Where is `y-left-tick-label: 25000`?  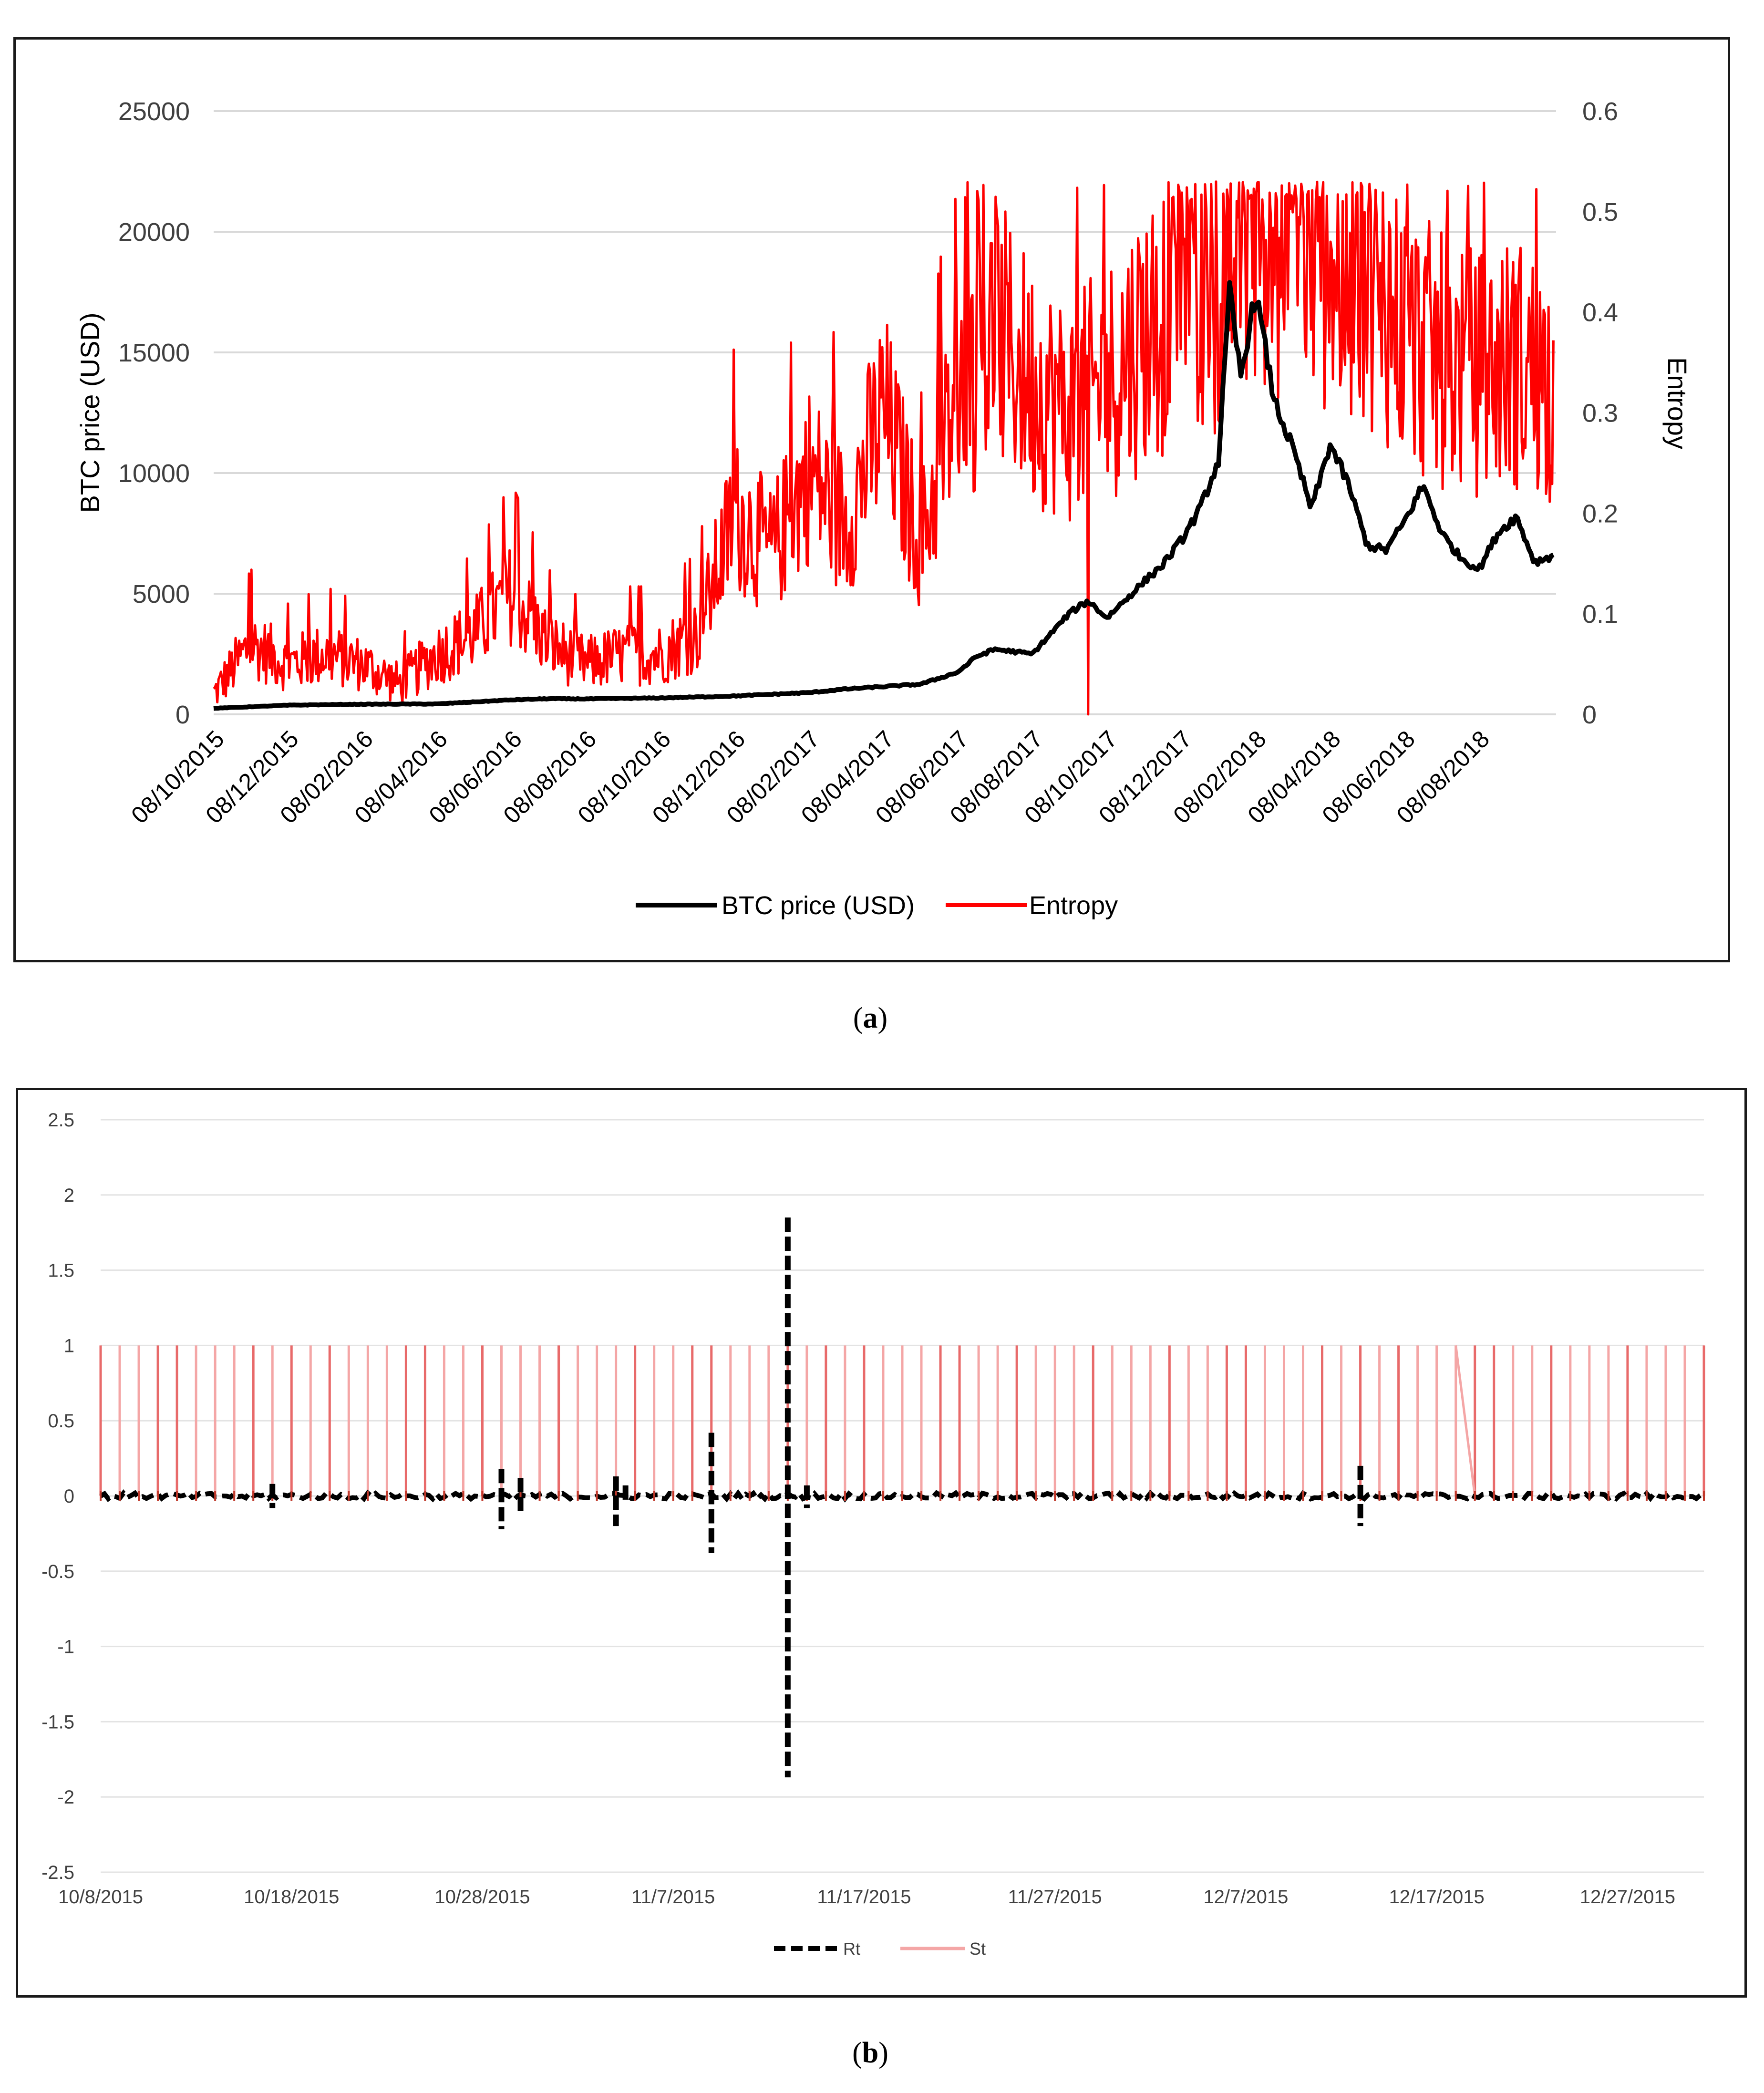
y-left-tick-label: 25000 is located at coordinates (154, 112).